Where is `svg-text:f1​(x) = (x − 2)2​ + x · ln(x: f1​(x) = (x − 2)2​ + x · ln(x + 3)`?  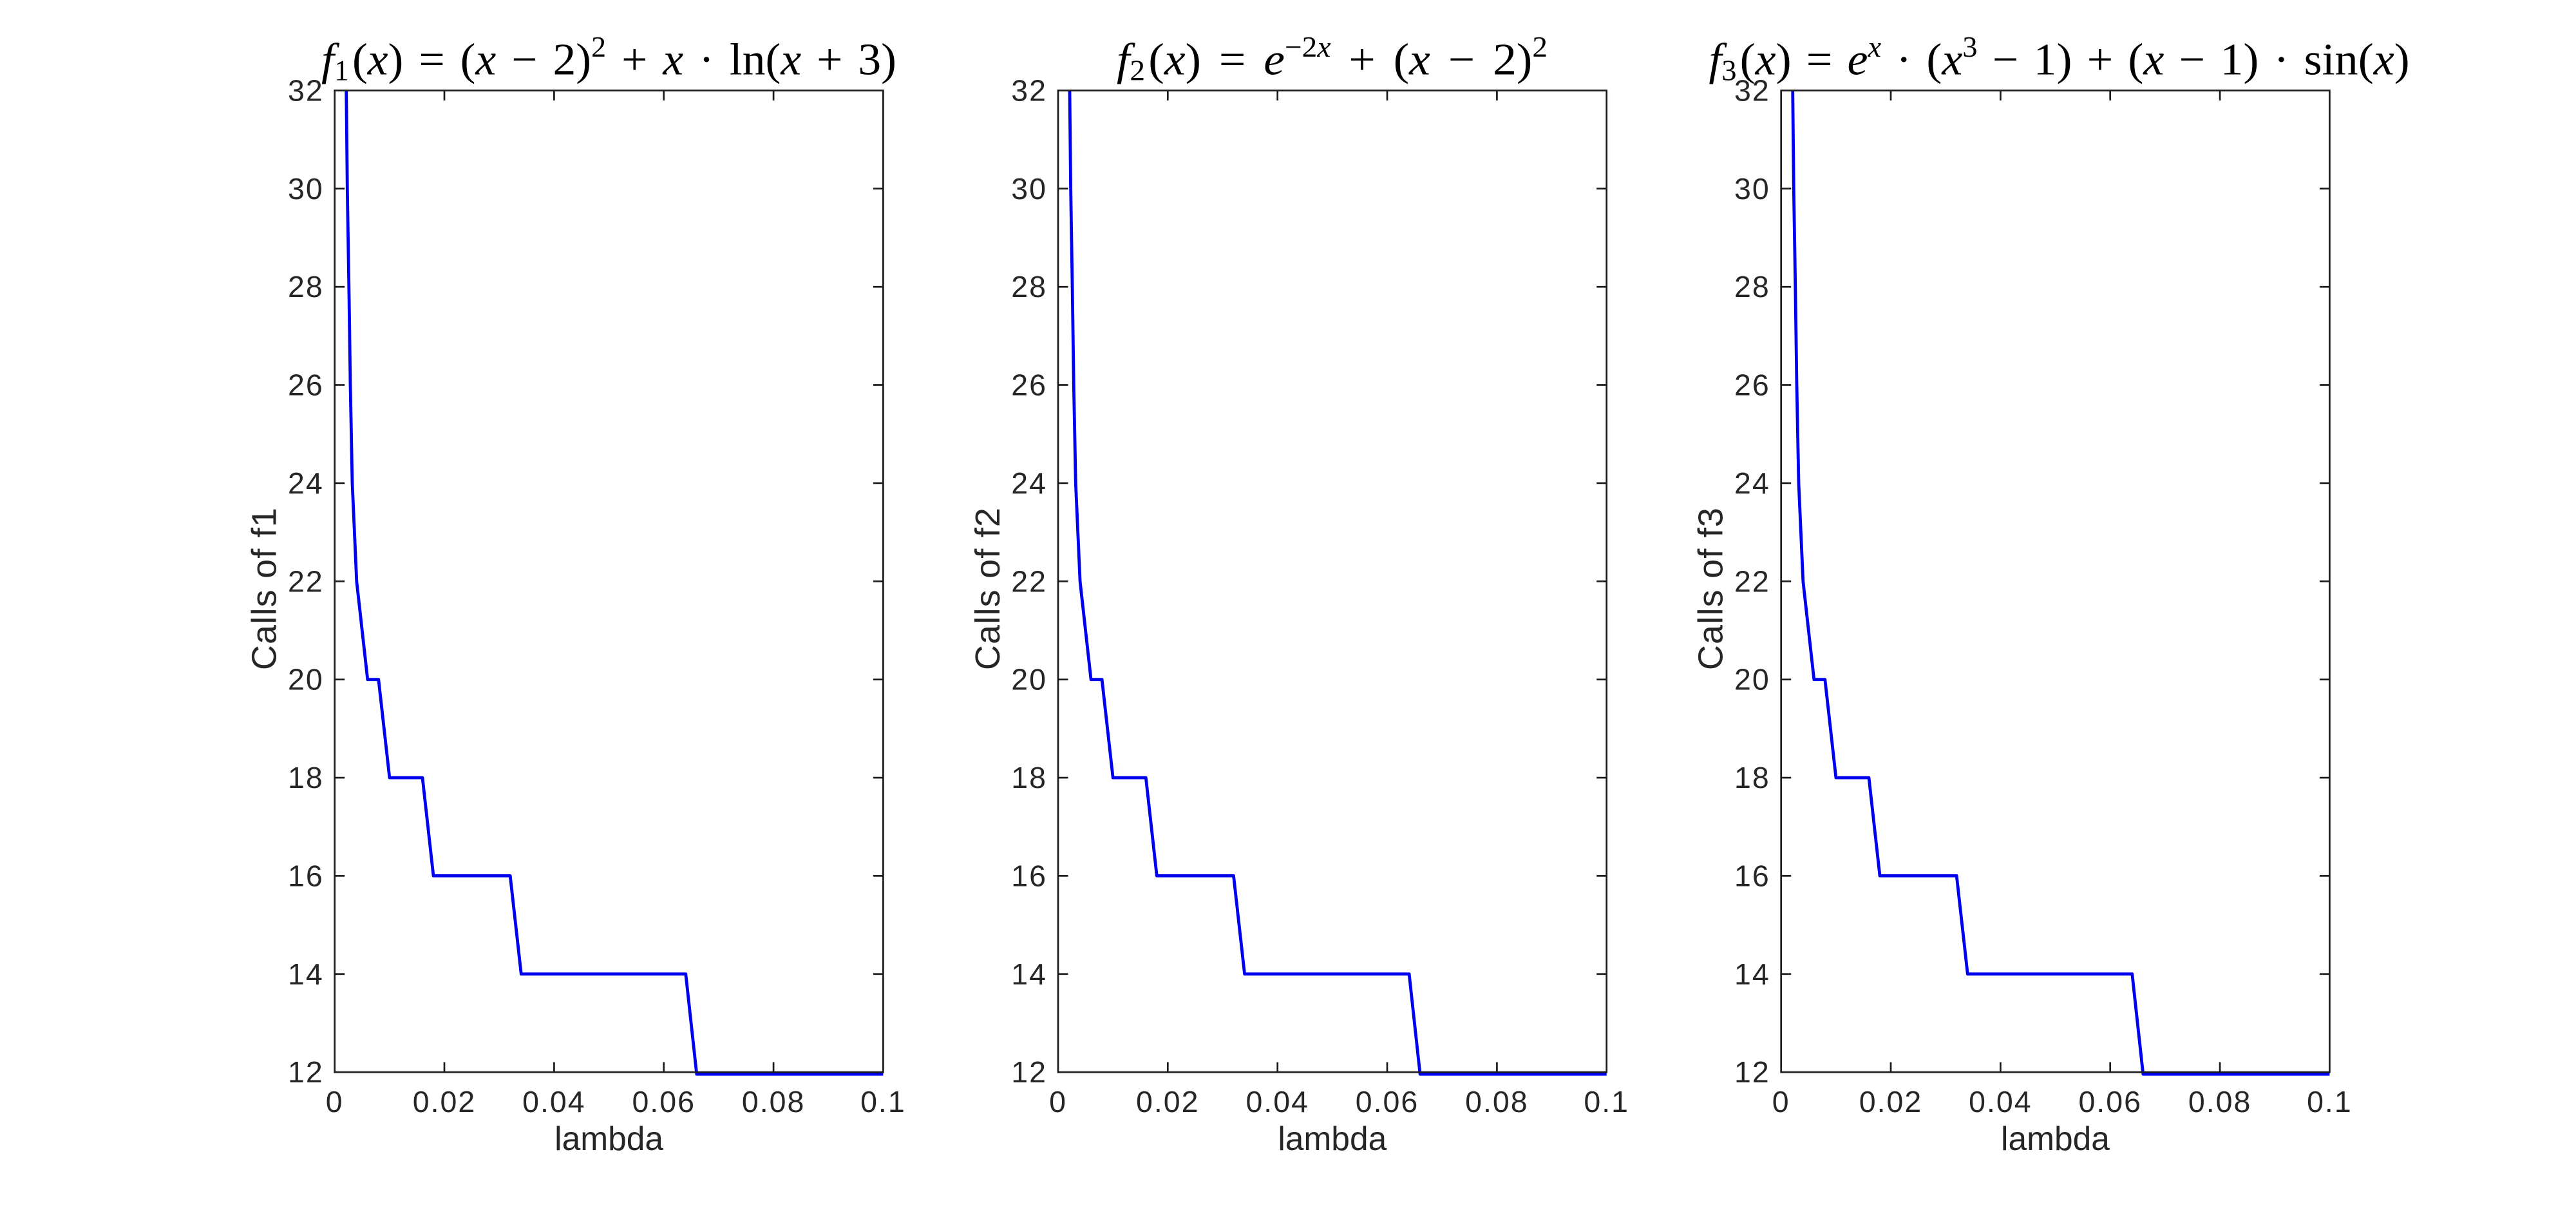
svg-text:f1​(x) = (x − 2)2​ + x · ln(x: f1​(x) = (x − 2)2​ + x · ln(x + 3) is located at coordinates (608, 58).